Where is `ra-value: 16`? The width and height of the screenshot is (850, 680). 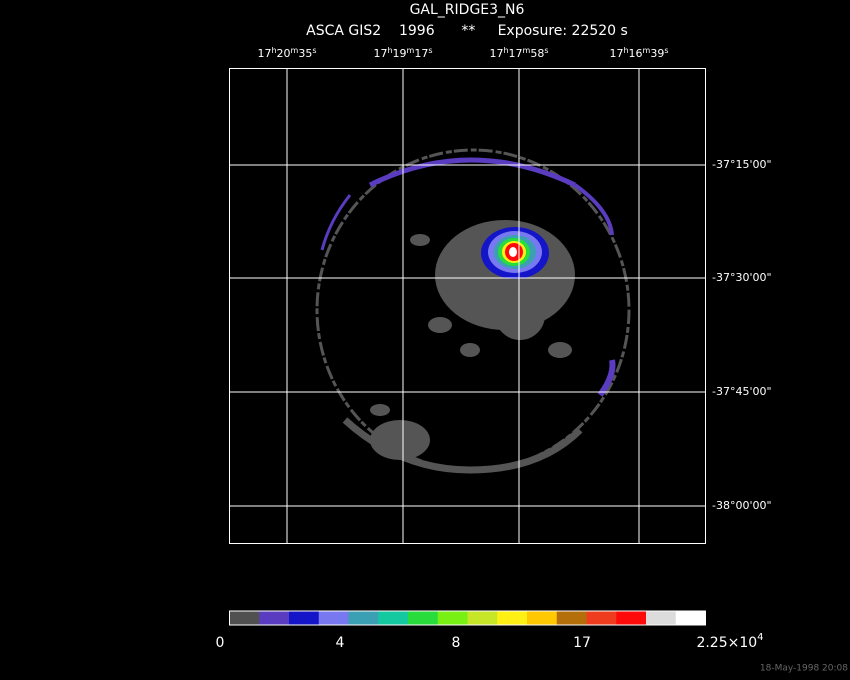 ra-value: 16 is located at coordinates (636, 53).